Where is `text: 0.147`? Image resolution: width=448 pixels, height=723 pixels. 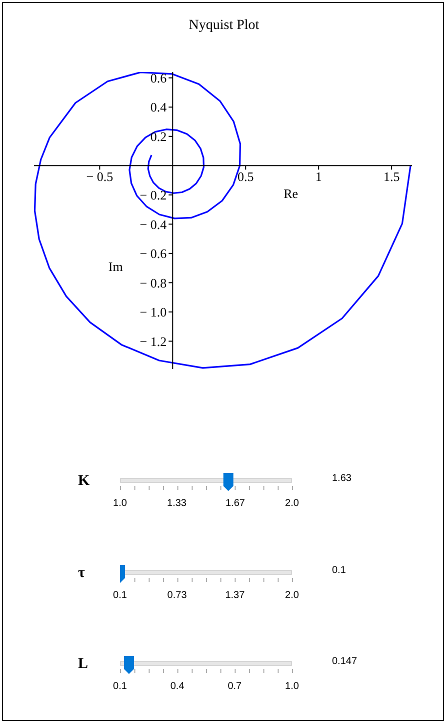
text: 0.147 is located at coordinates (345, 661).